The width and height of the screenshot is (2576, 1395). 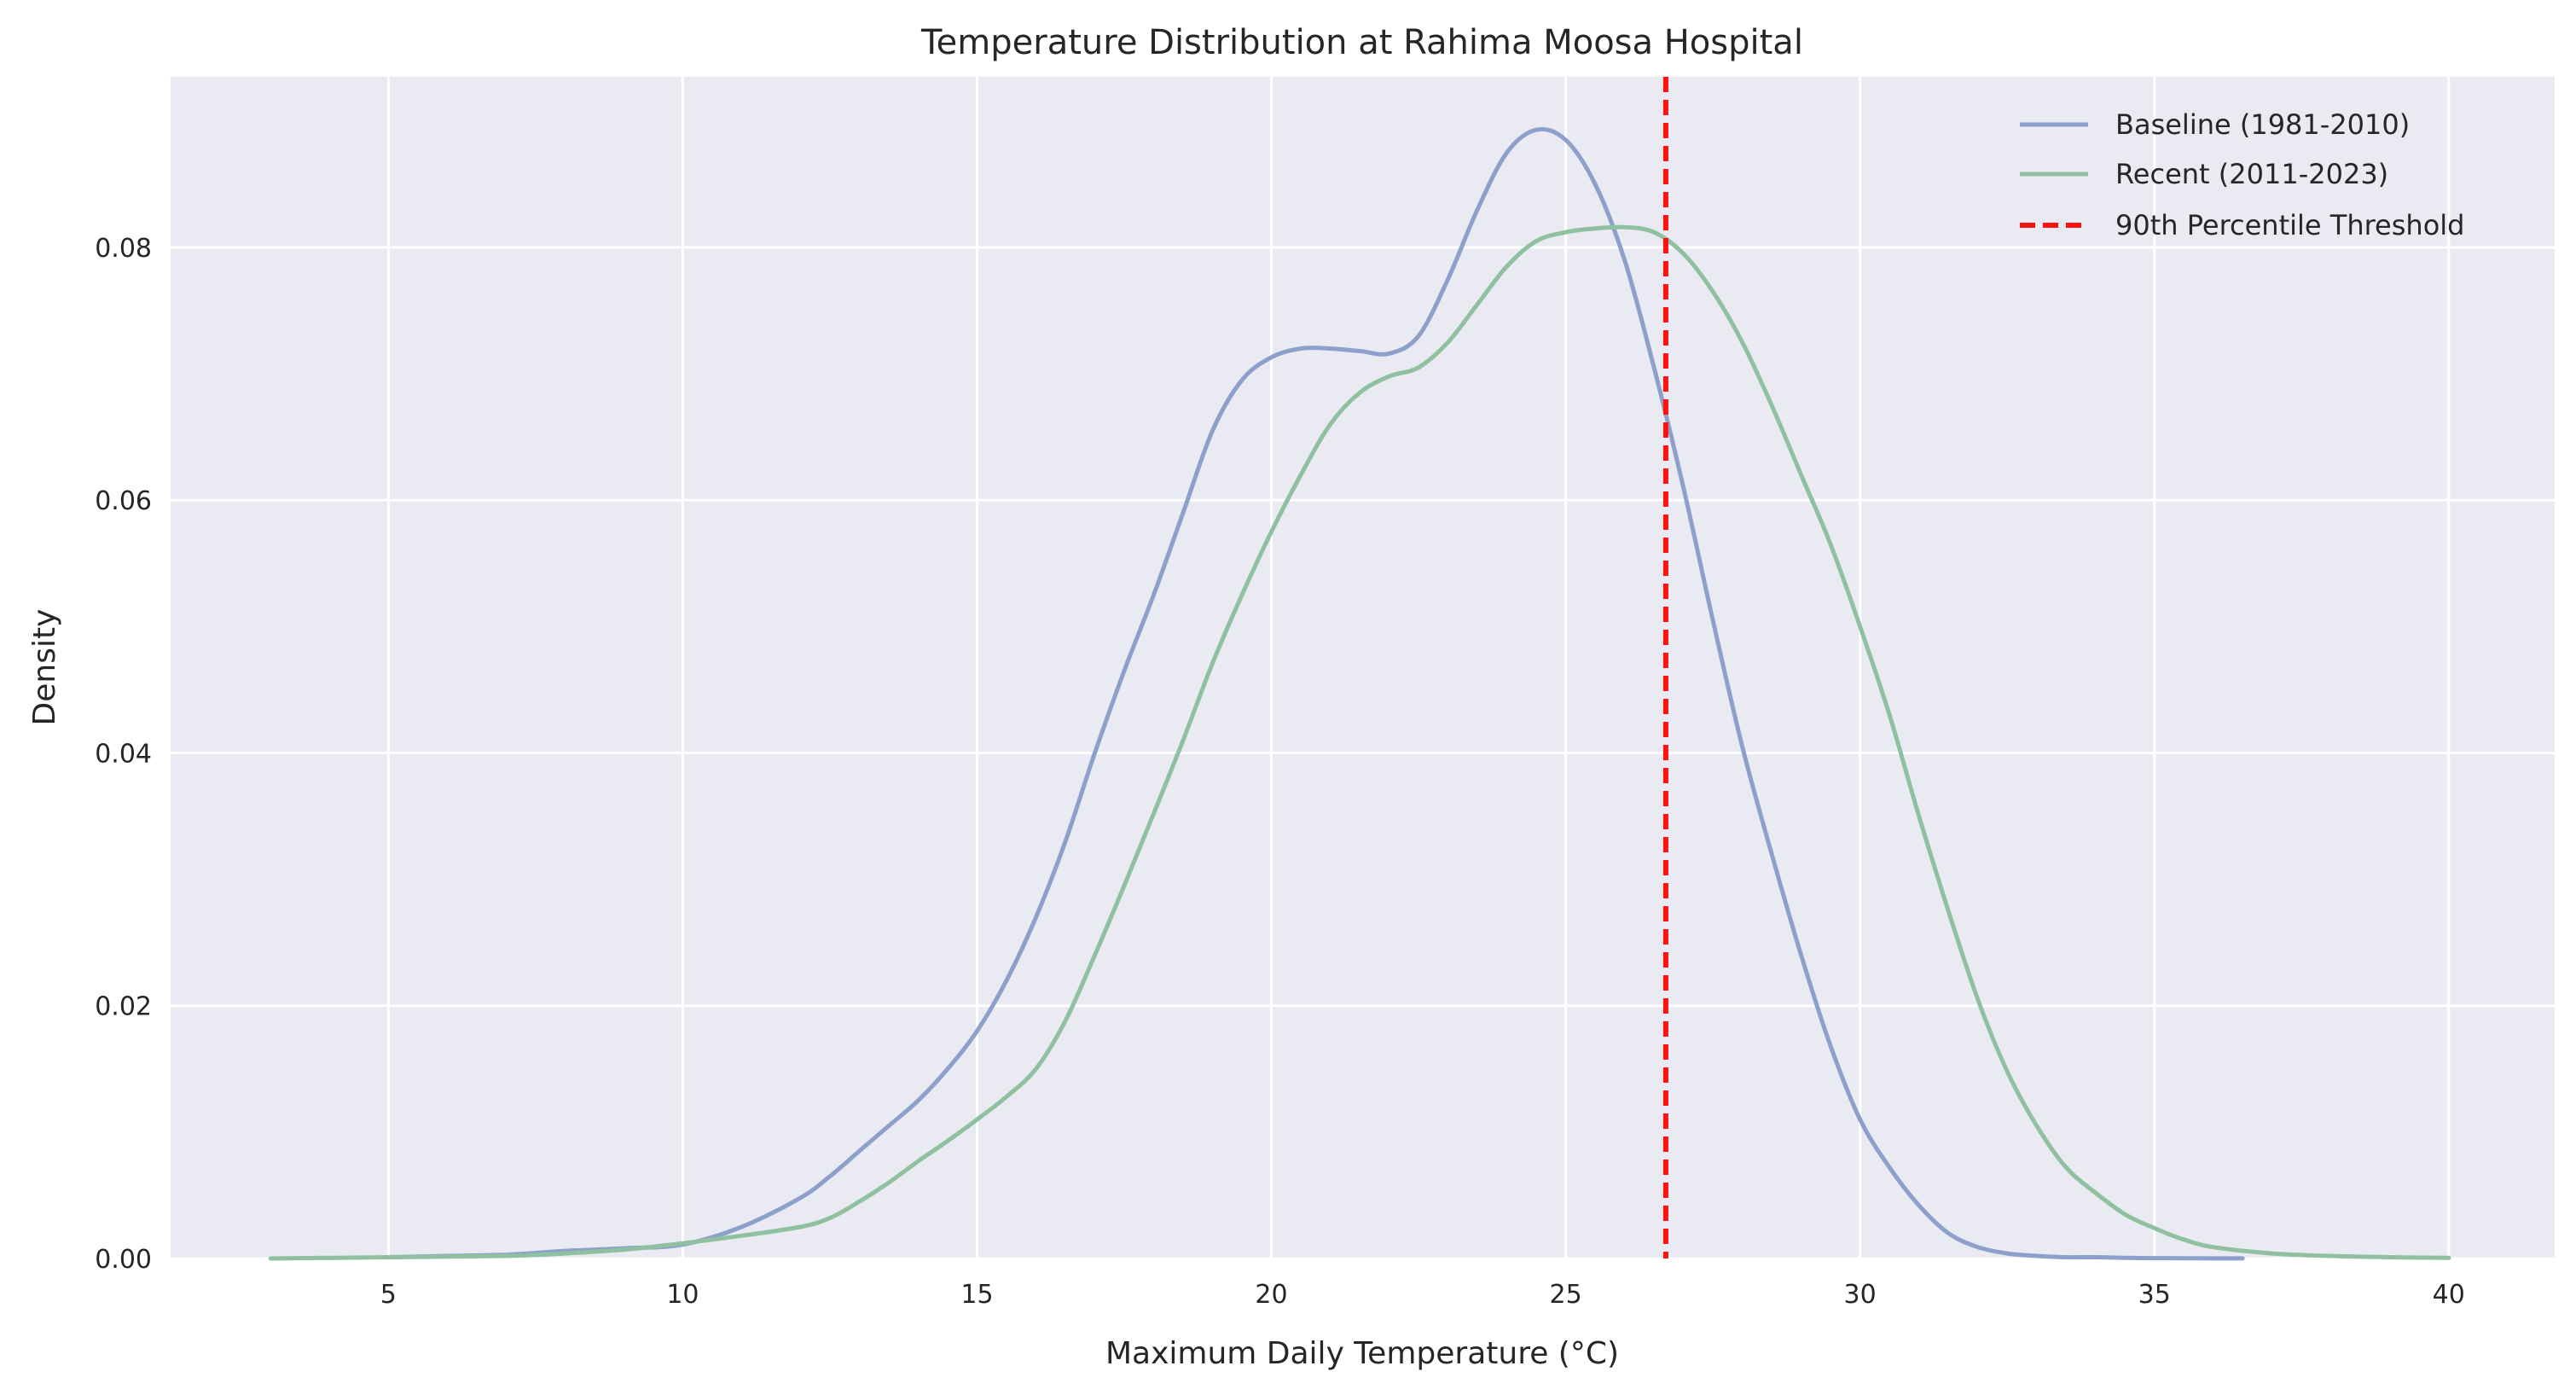 I want to click on legend-label-baseline: Baseline (1981-2010), so click(x=2262, y=125).